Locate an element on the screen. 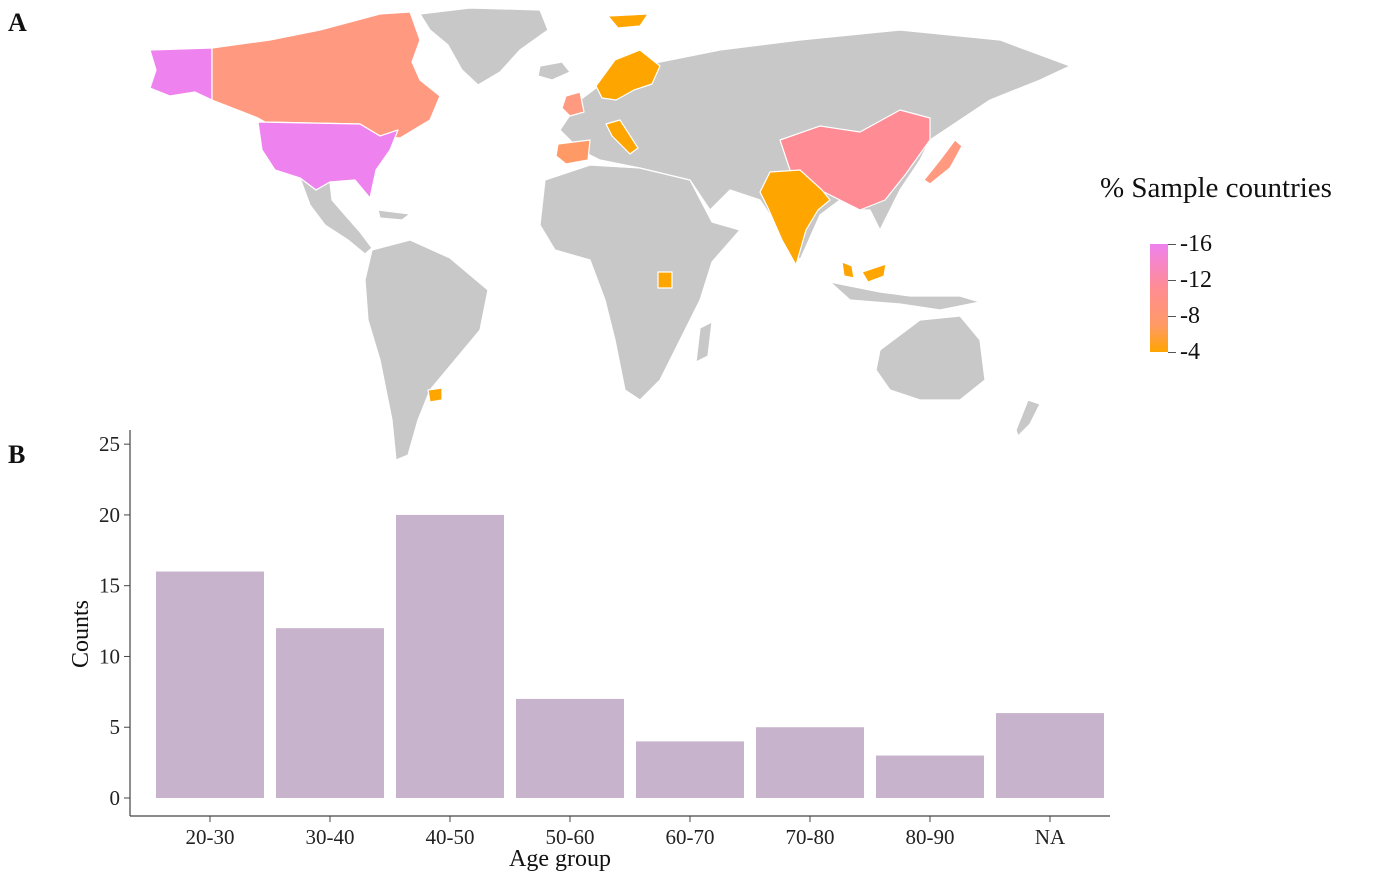 The height and width of the screenshot is (872, 1381). y-tick-label: 5 is located at coordinates (115, 727).